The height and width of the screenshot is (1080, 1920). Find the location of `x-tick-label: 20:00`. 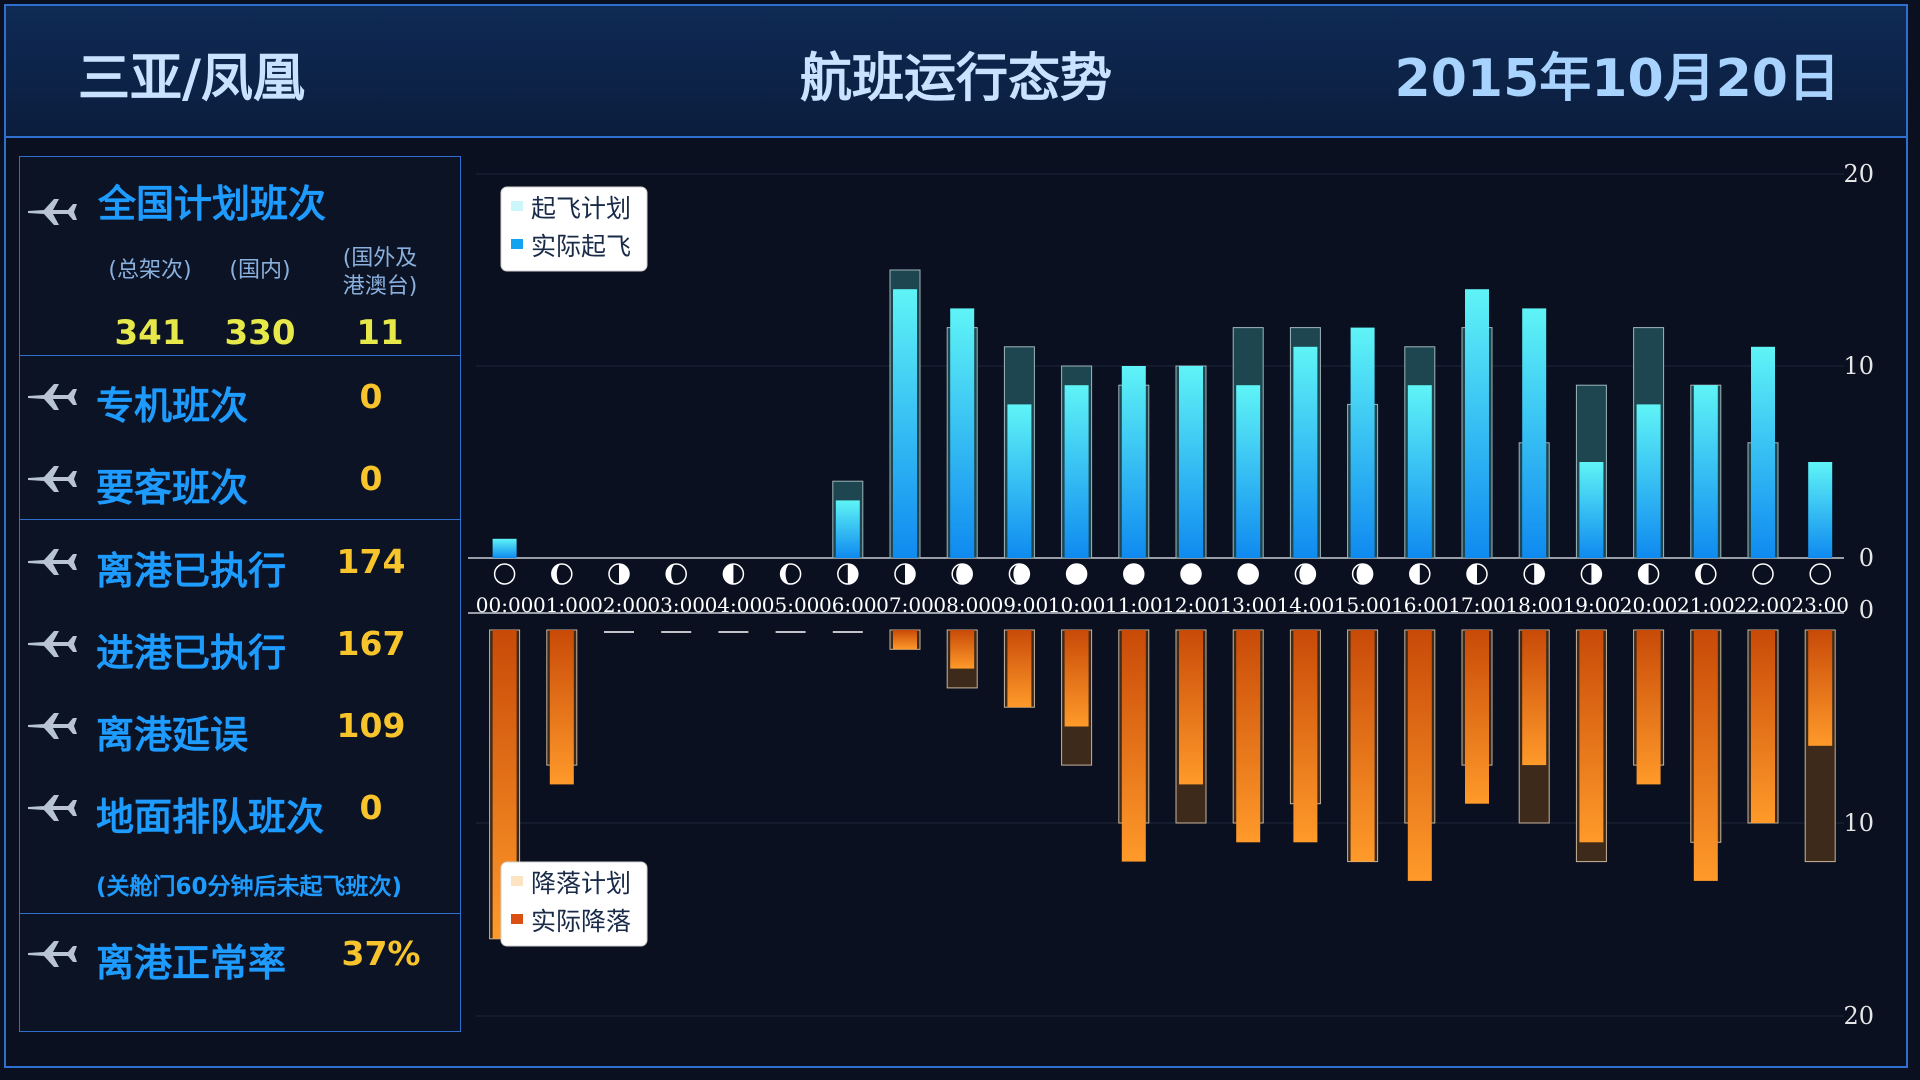

x-tick-label: 20:00 is located at coordinates (1649, 605).